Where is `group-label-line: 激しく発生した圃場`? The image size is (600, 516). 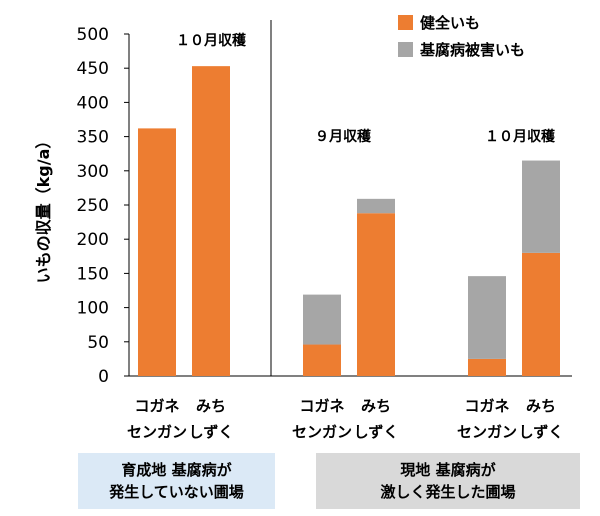
group-label-line: 激しく発生した圃場 is located at coordinates (448, 492).